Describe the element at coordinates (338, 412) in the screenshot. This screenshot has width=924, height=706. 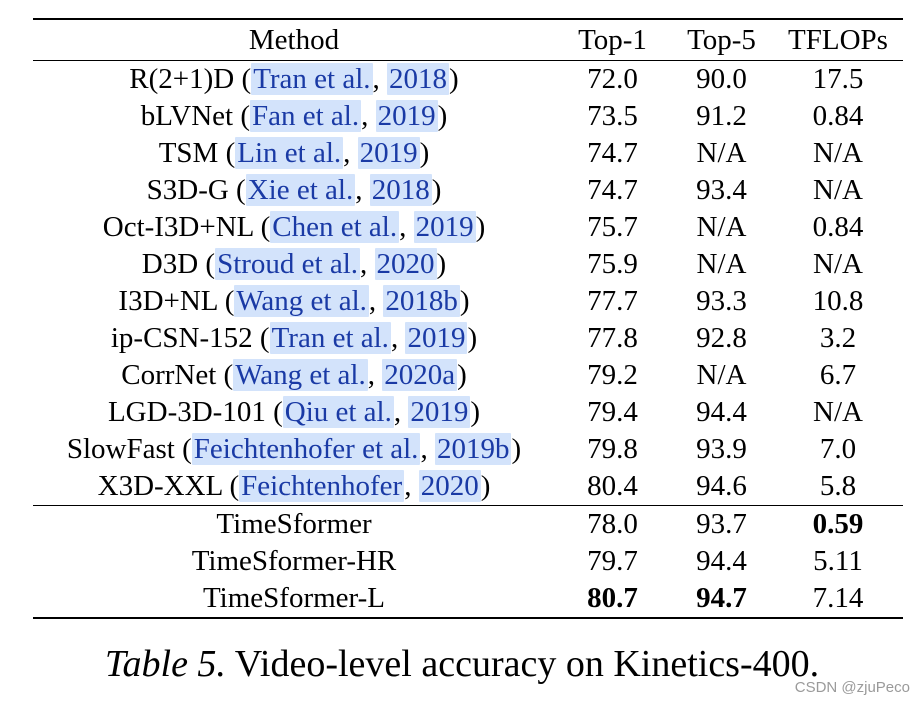
I see `citation-author-link: Qiu et al.` at that location.